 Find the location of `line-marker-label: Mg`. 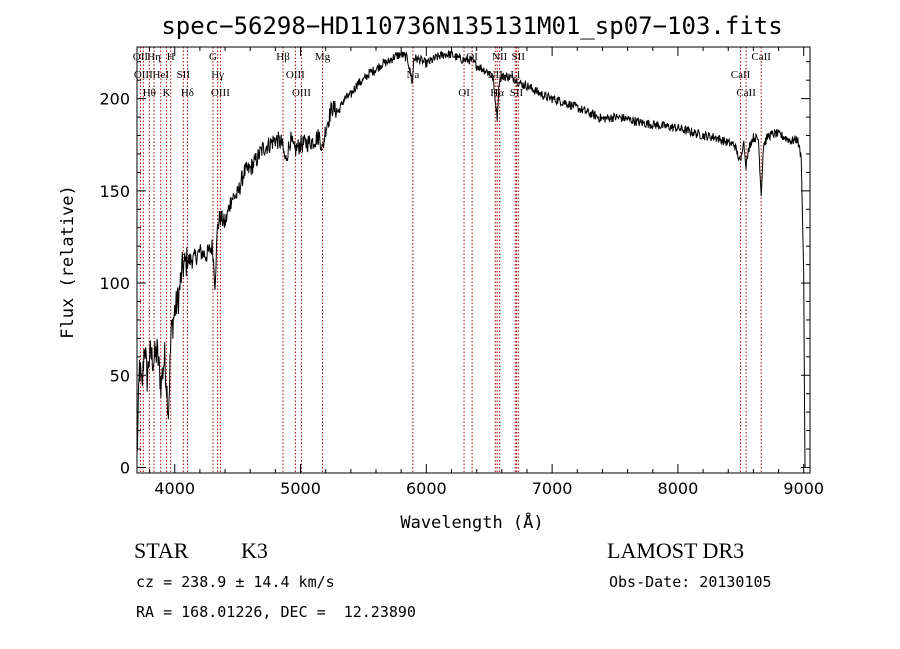

line-marker-label: Mg is located at coordinates (323, 57).